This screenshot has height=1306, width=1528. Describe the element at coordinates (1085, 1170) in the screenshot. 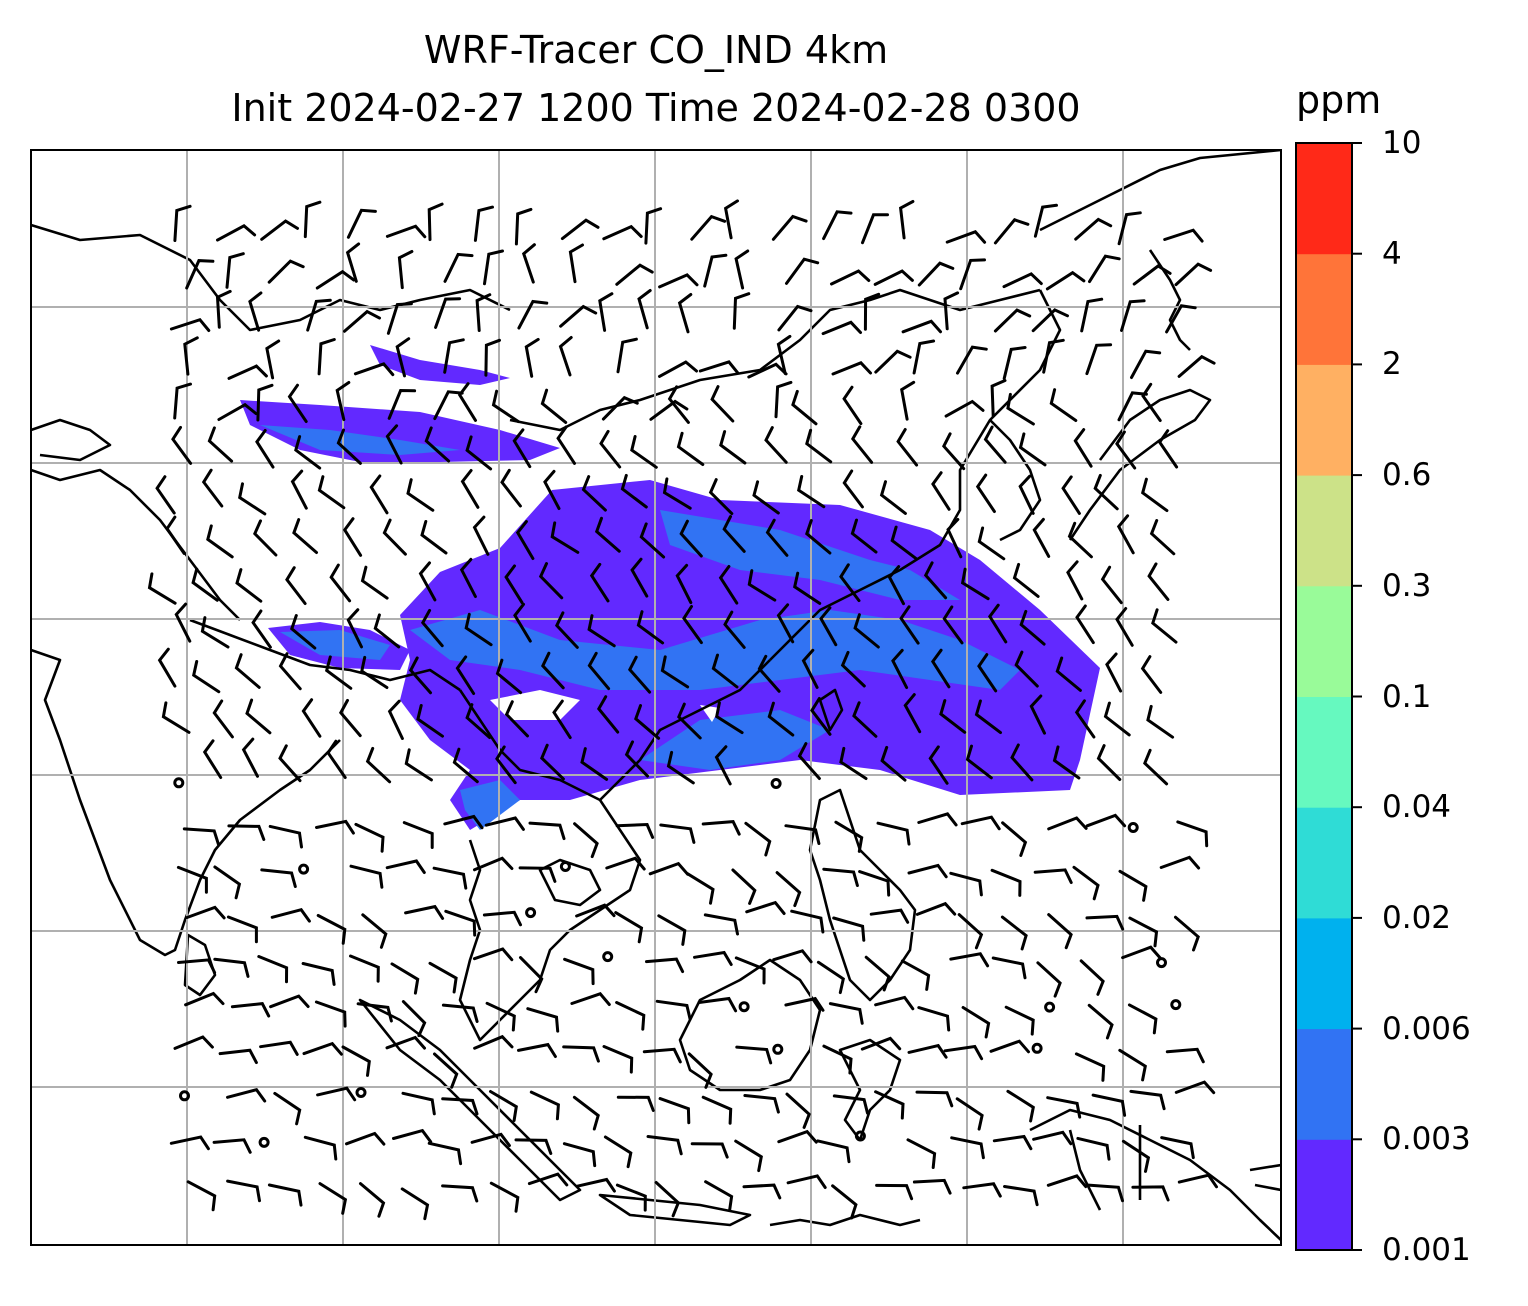

I see `coast-ng-south` at that location.